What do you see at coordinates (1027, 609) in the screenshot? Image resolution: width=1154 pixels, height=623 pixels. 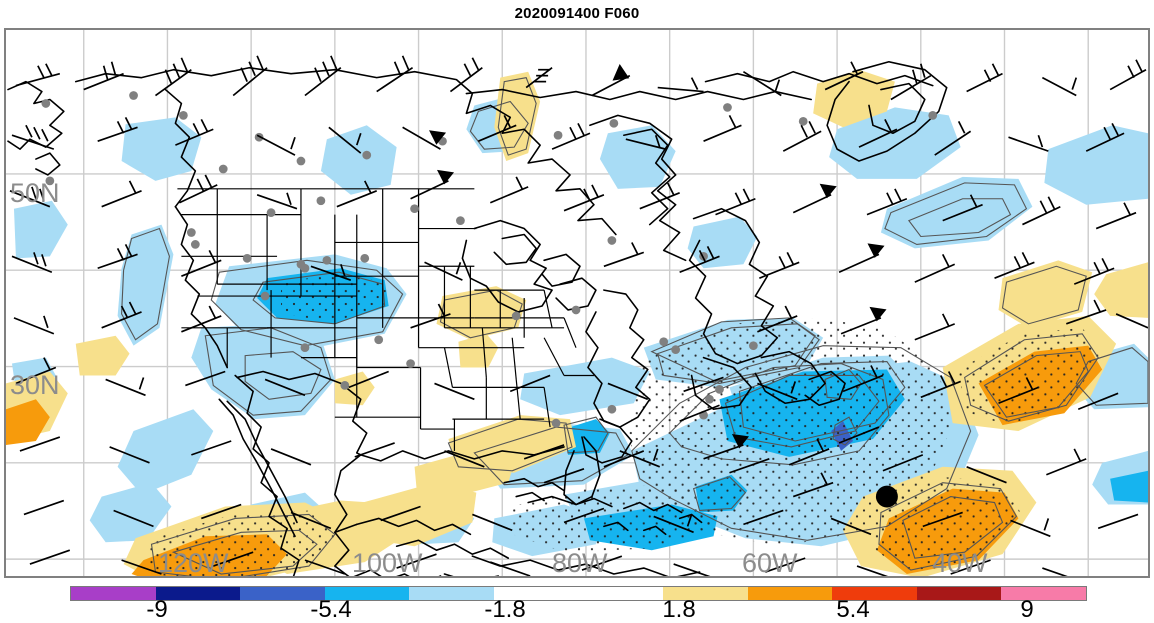 I see `colorbar-tick-5: 9` at bounding box center [1027, 609].